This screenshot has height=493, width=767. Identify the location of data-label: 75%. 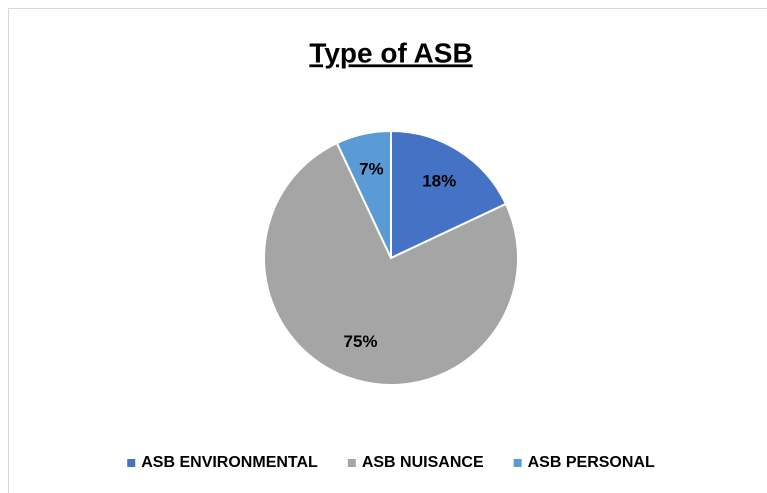
(360, 341).